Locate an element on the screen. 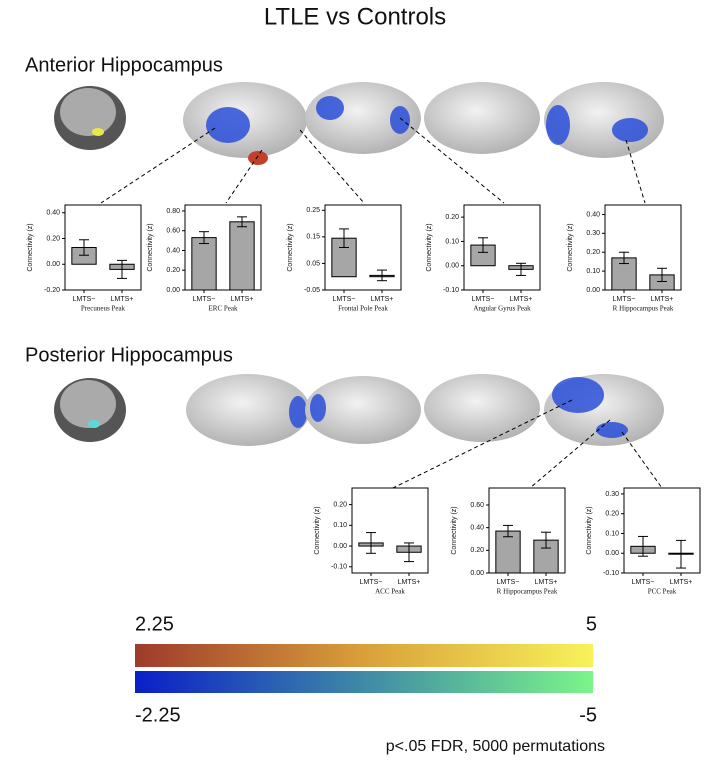 The height and width of the screenshot is (761, 709). x-axis-label: PCC Peak is located at coordinates (662, 592).